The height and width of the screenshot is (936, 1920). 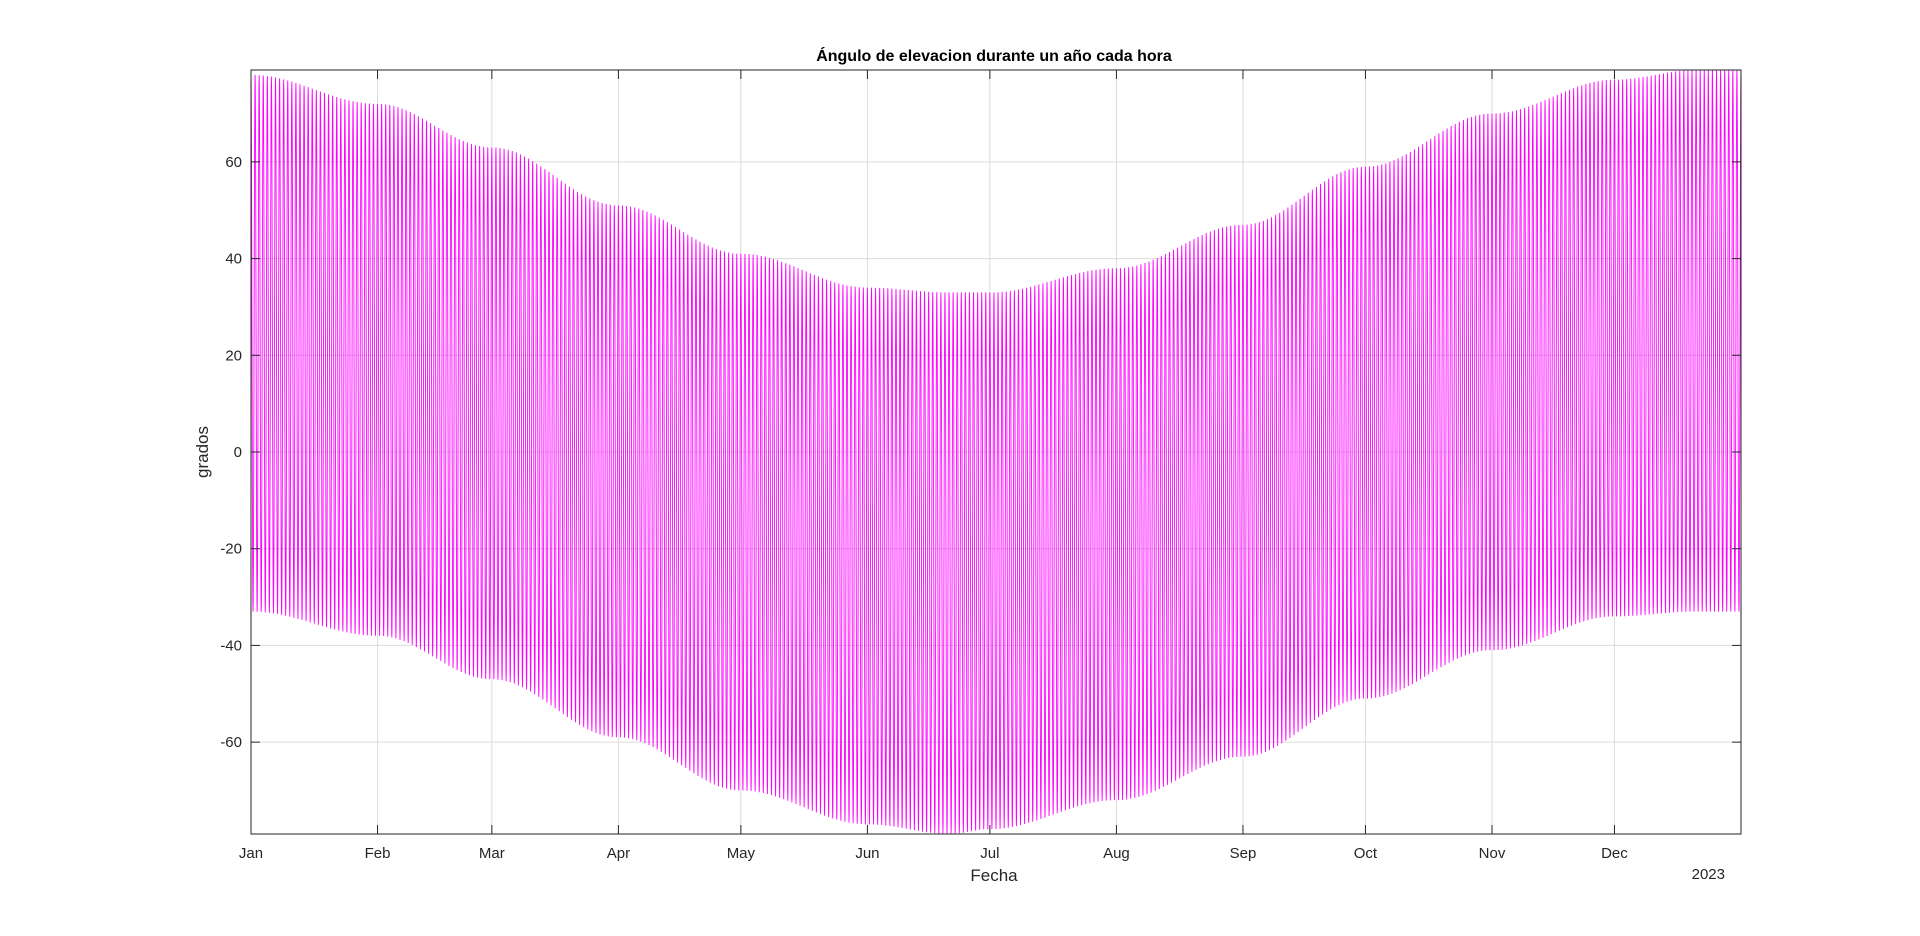 I want to click on x-tick-label: Jul, so click(x=989, y=853).